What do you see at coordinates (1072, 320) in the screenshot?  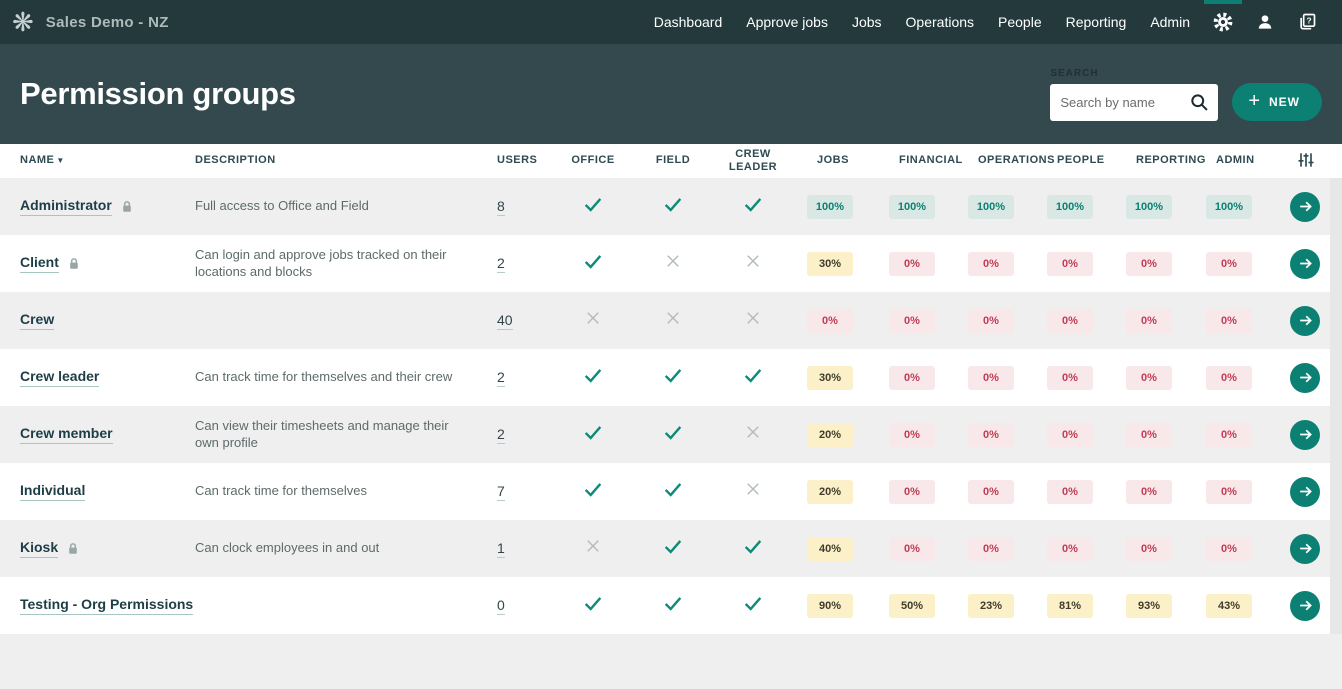 I see `people-permission-cell: 0%` at bounding box center [1072, 320].